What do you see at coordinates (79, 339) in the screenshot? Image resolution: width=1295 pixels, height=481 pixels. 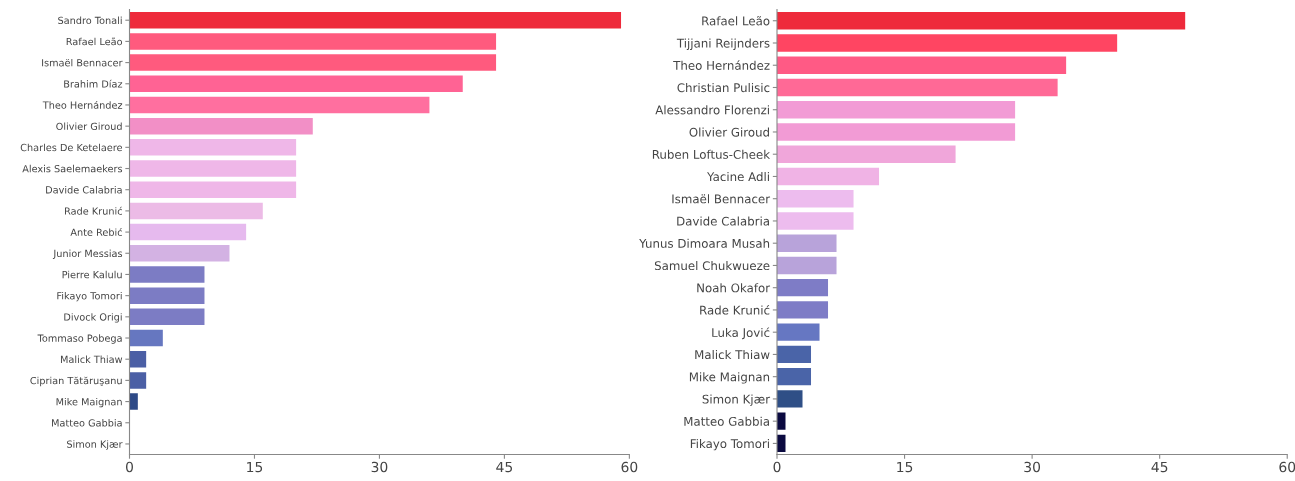 I see `y-tick-label: Tommaso Pobega` at bounding box center [79, 339].